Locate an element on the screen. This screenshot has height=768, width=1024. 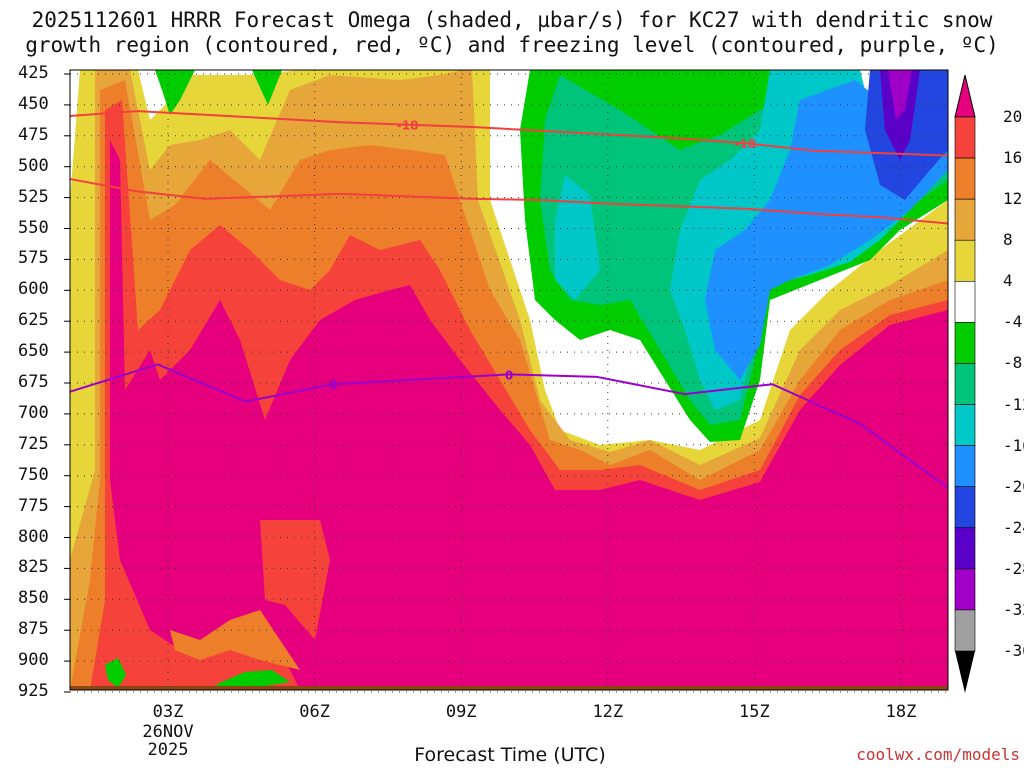
colorbar-label: 4 is located at coordinates (1008, 281).